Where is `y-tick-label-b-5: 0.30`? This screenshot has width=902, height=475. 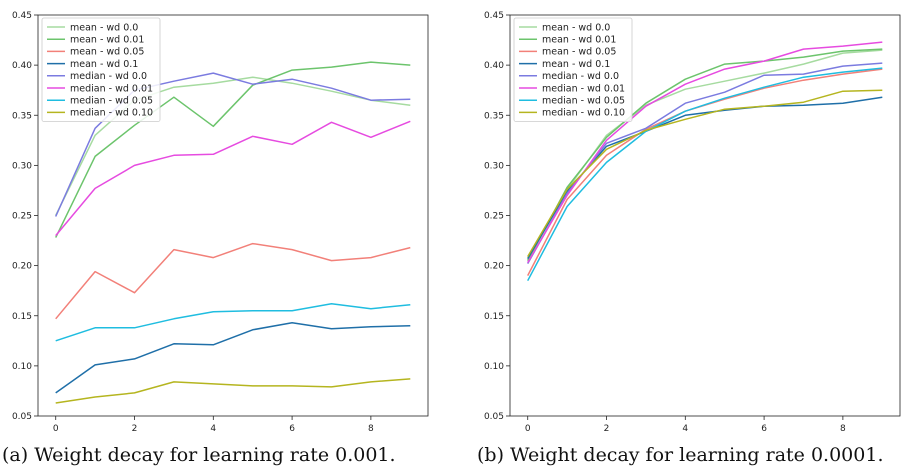
y-tick-label-b-5: 0.30 is located at coordinates (494, 166).